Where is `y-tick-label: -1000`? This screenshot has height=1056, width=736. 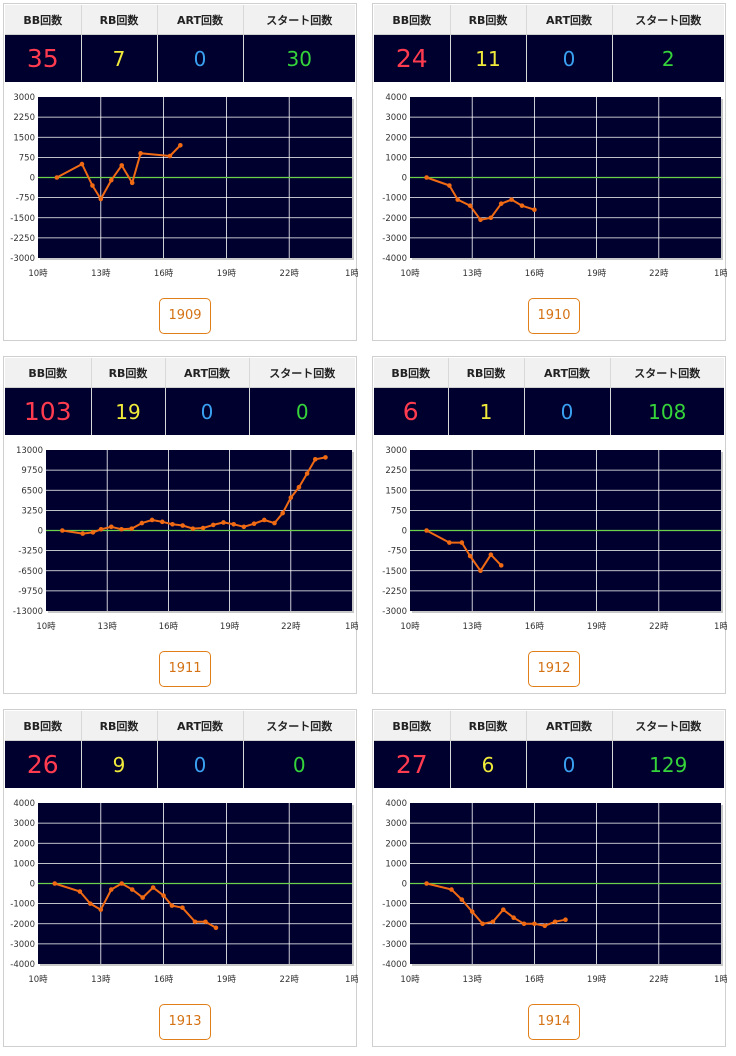
y-tick-label: -1000 is located at coordinates (394, 199).